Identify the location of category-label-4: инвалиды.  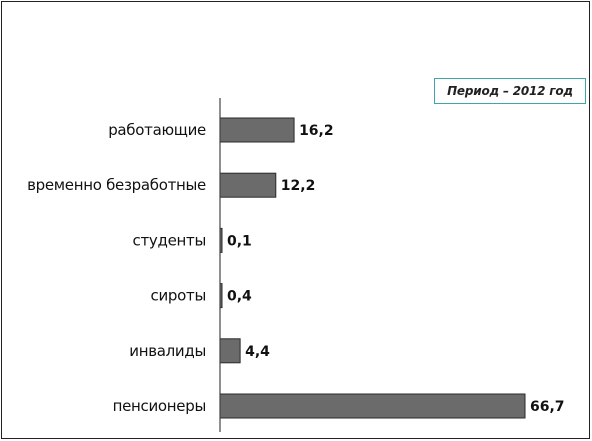
(167, 351).